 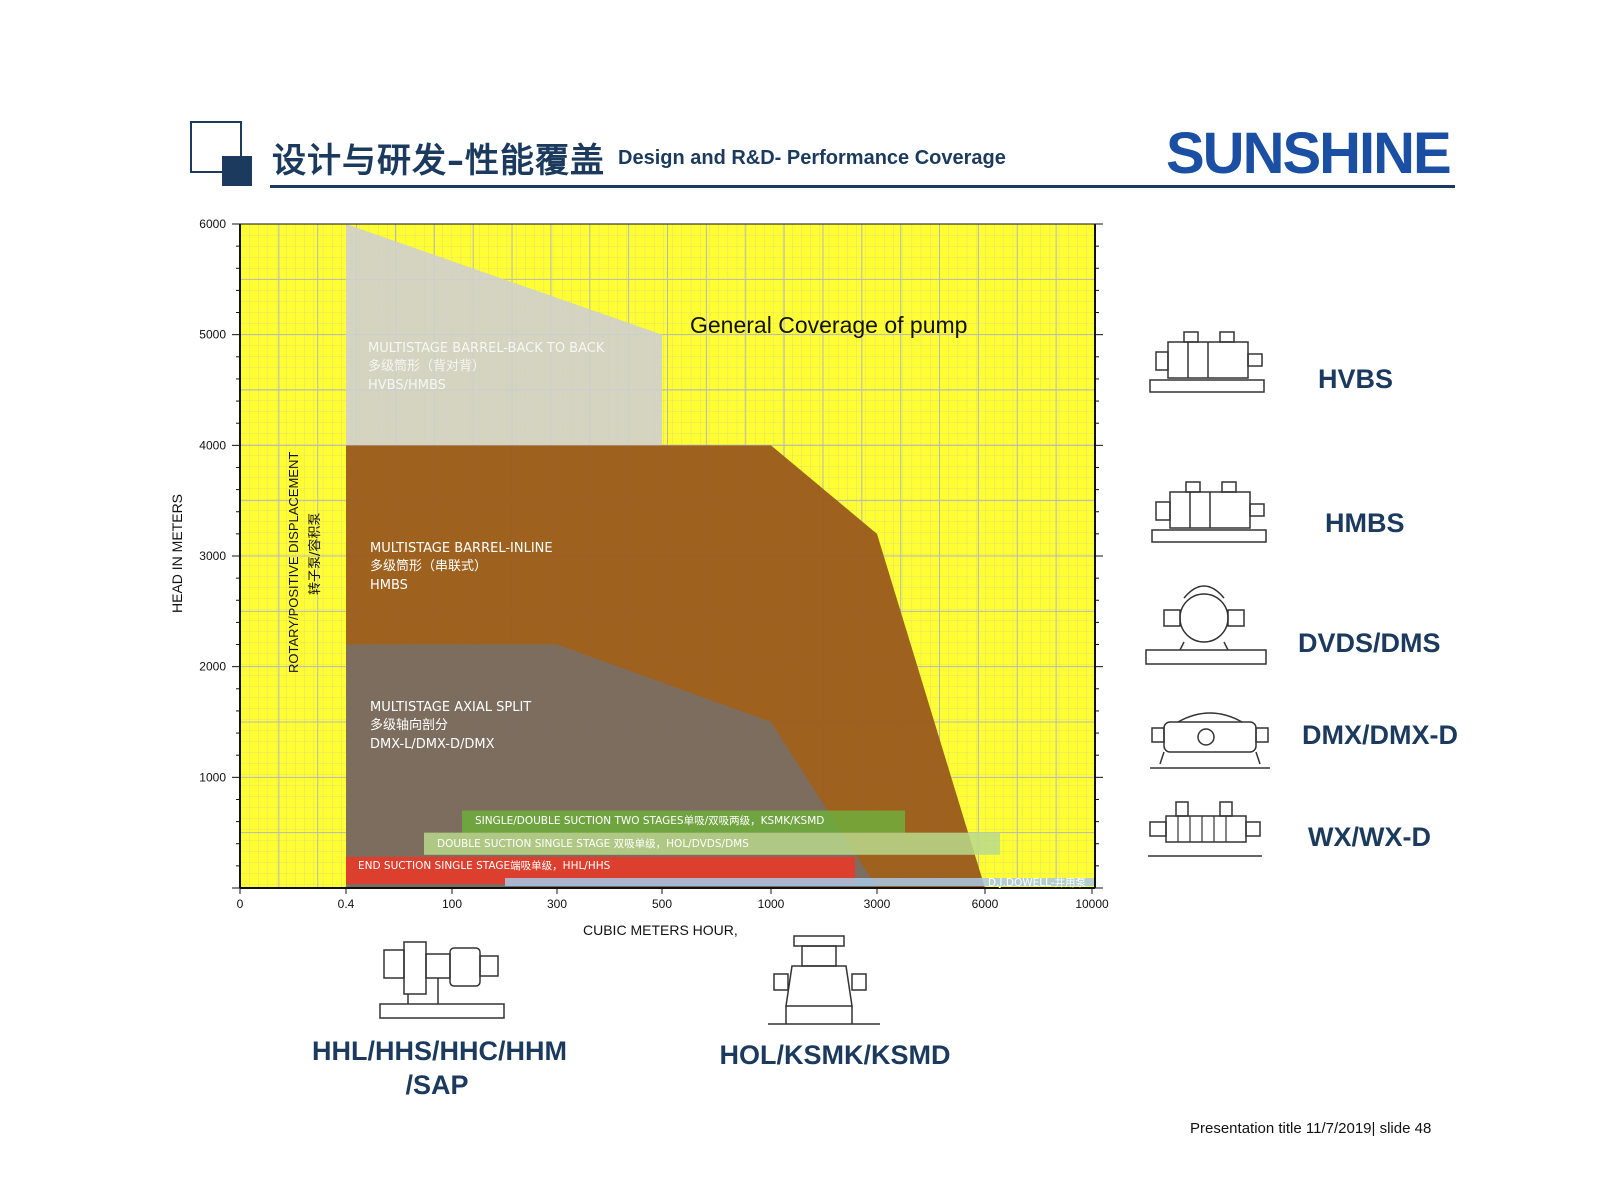 I want to click on x-tick-label: 0.4, so click(x=346, y=904).